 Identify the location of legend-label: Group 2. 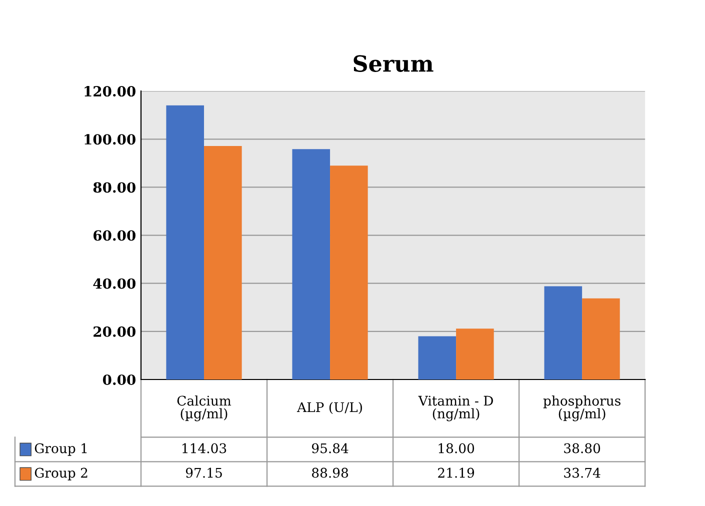
(61, 474).